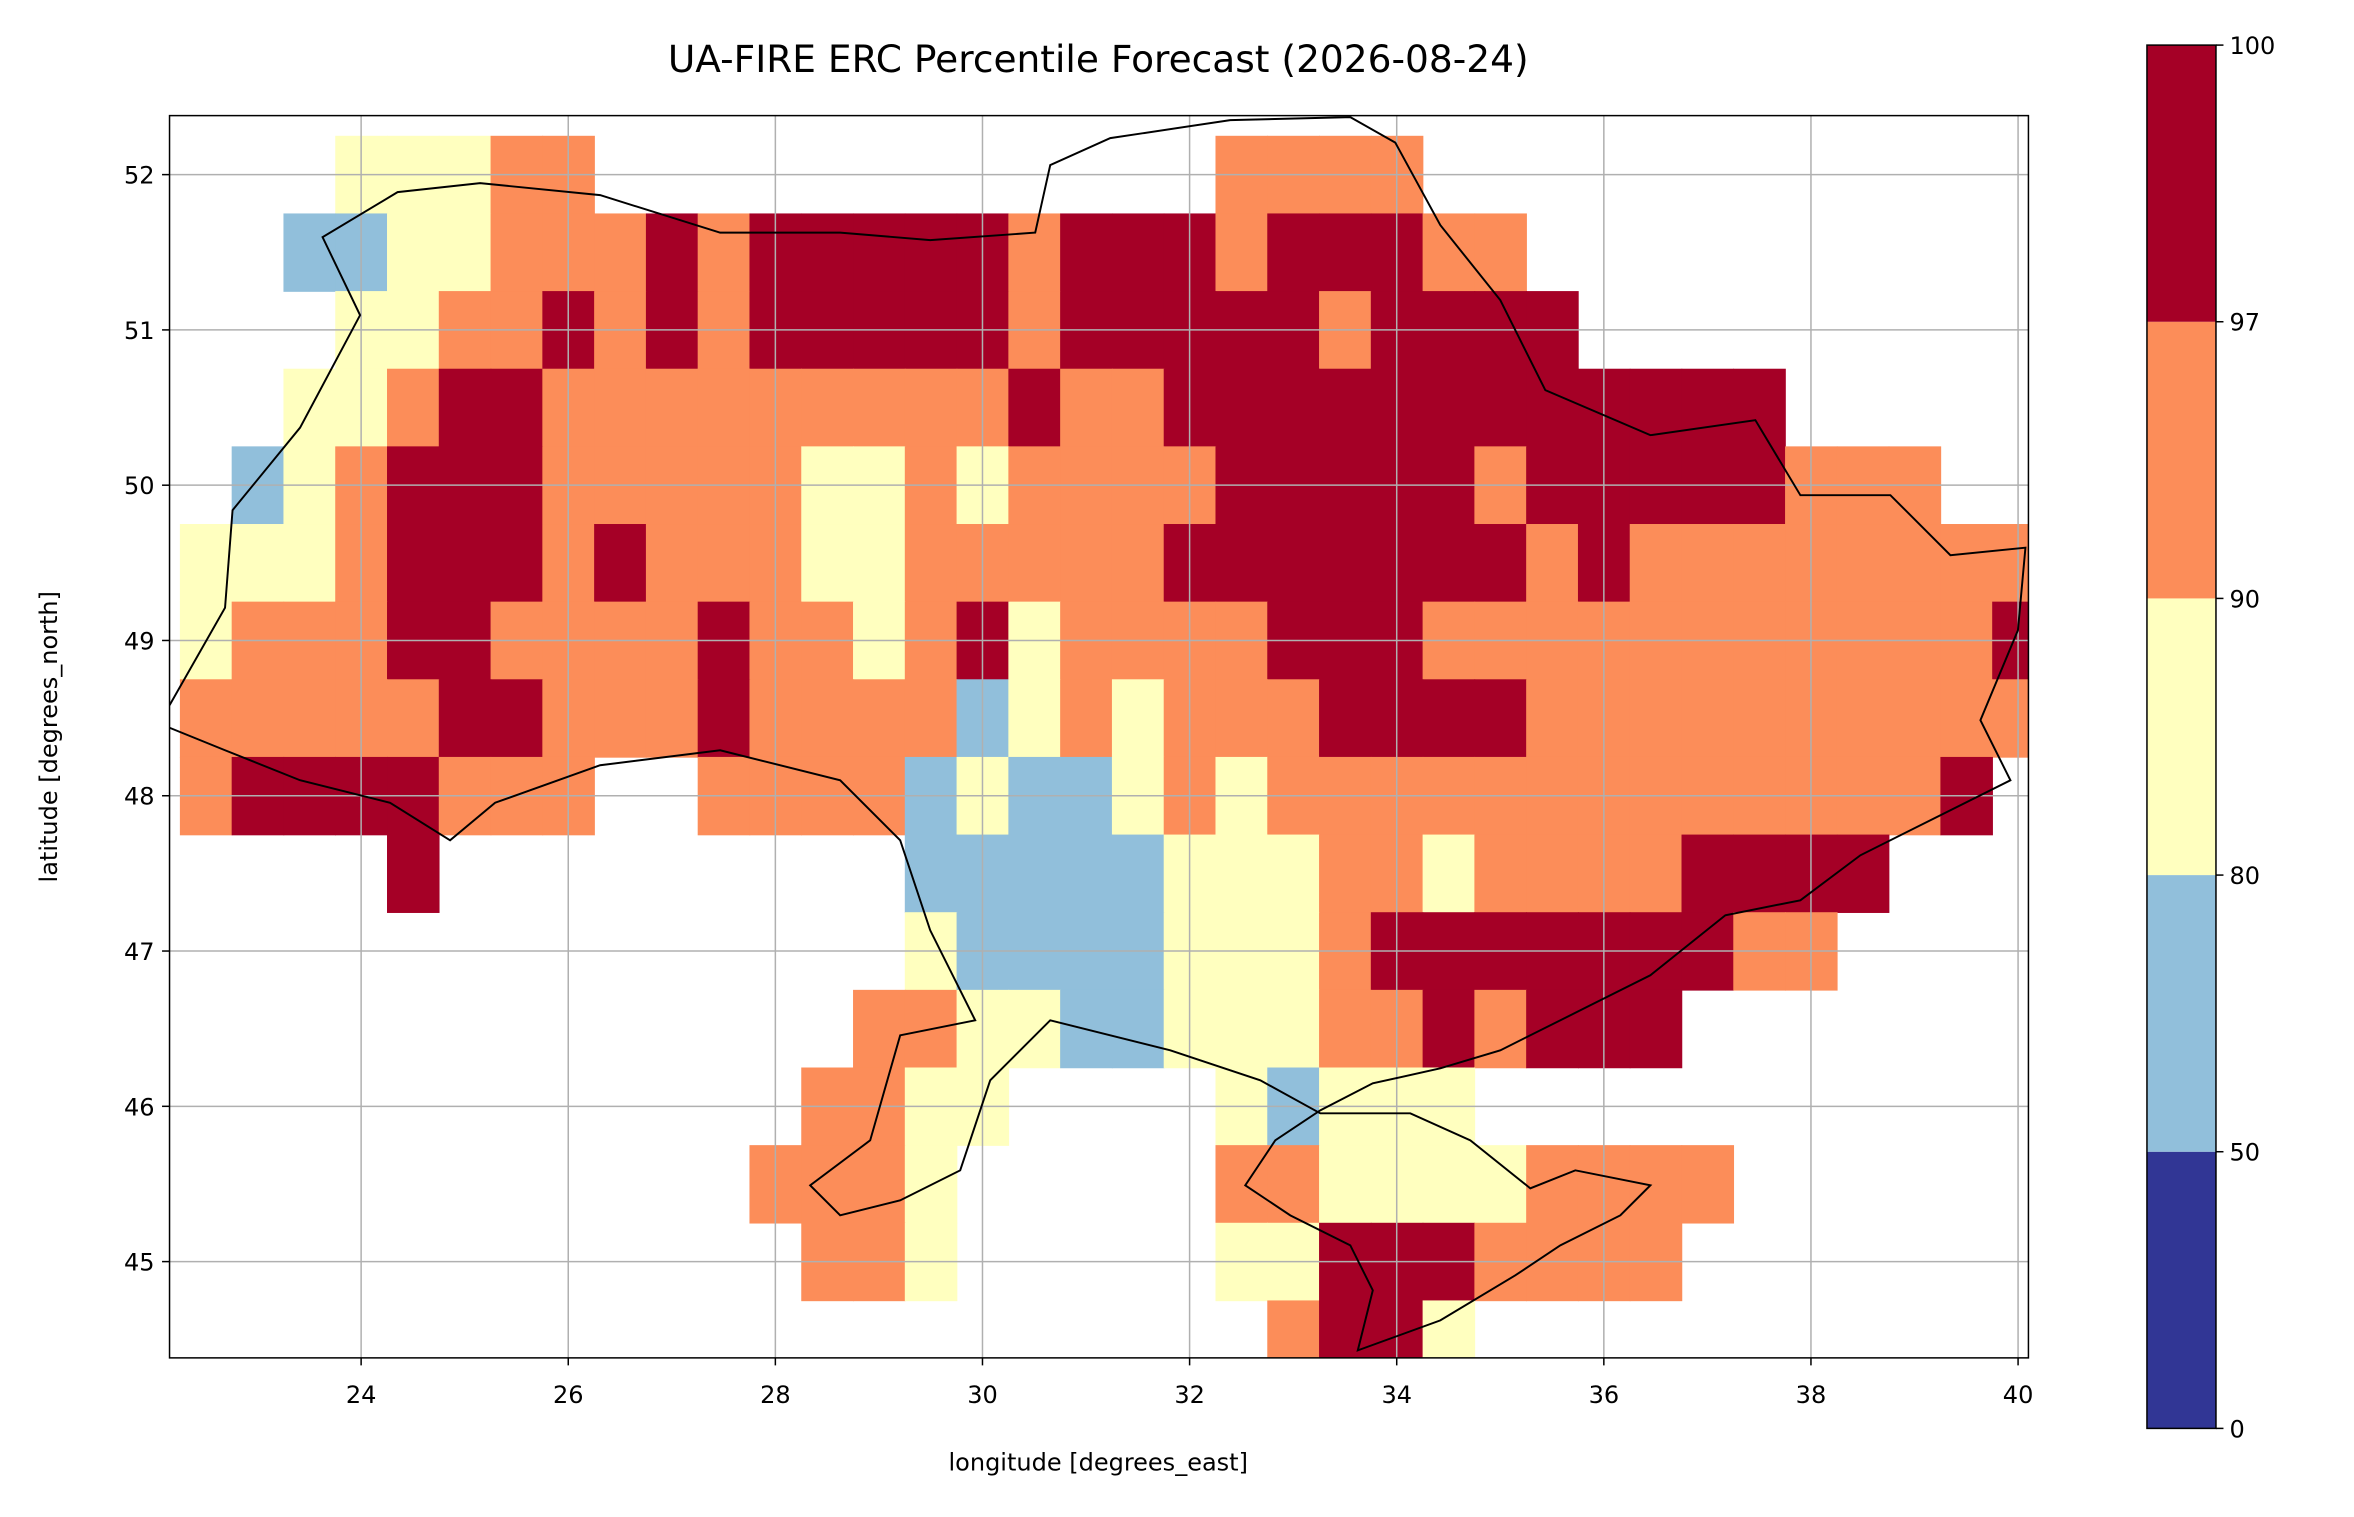 This screenshot has height=1517, width=2354. I want to click on x-tick-label: 30, so click(982, 1395).